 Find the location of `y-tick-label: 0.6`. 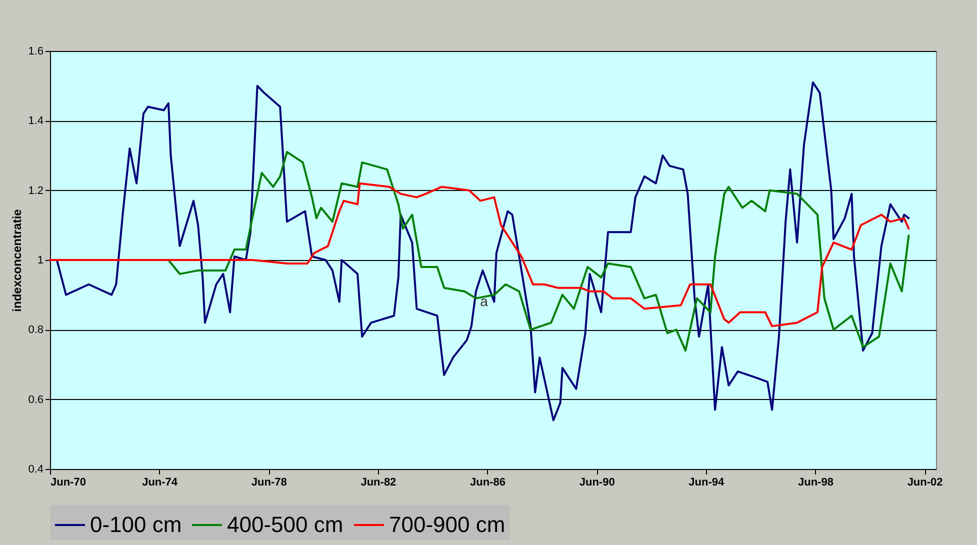

y-tick-label: 0.6 is located at coordinates (36, 400).